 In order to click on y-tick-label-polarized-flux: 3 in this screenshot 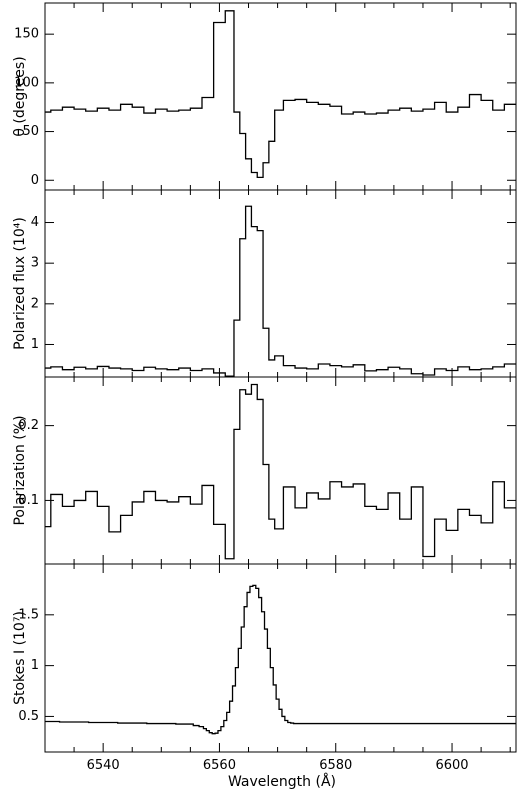, I will do `click(35, 263)`.